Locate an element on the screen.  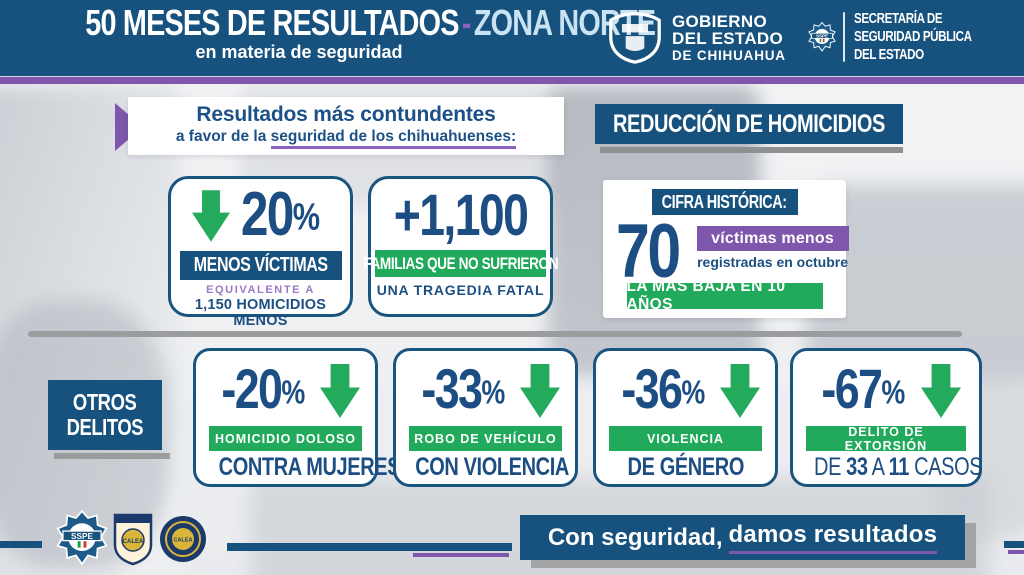
title-region-text: ZONA NORTE is located at coordinates (564, 22).